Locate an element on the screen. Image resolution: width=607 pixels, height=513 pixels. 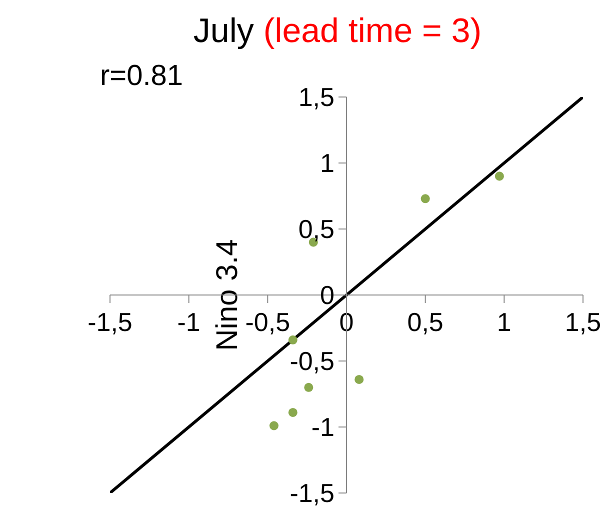
y-tick-label: 0,5 is located at coordinates (316, 229).